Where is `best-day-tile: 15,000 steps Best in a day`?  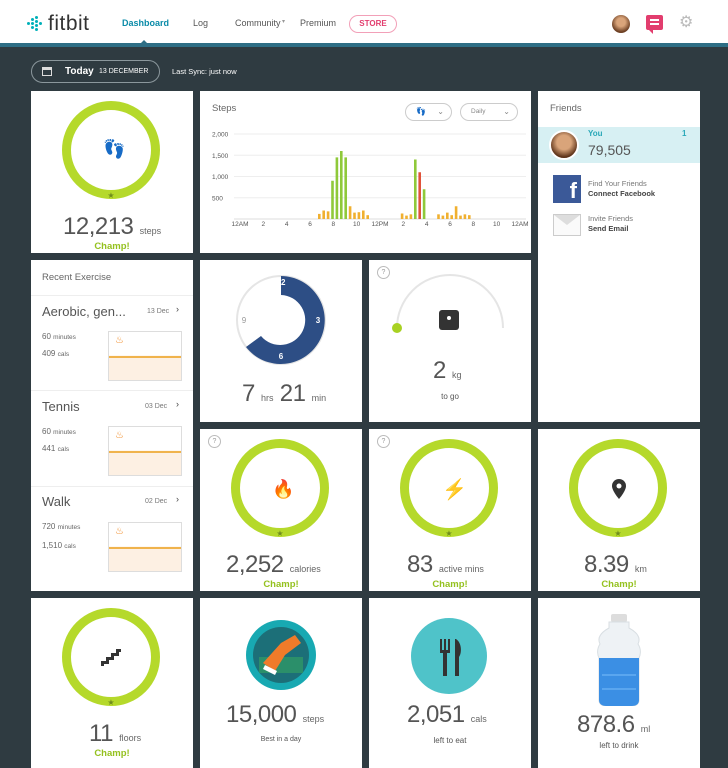
best-day-tile: 15,000 steps Best in a day is located at coordinates (281, 683).